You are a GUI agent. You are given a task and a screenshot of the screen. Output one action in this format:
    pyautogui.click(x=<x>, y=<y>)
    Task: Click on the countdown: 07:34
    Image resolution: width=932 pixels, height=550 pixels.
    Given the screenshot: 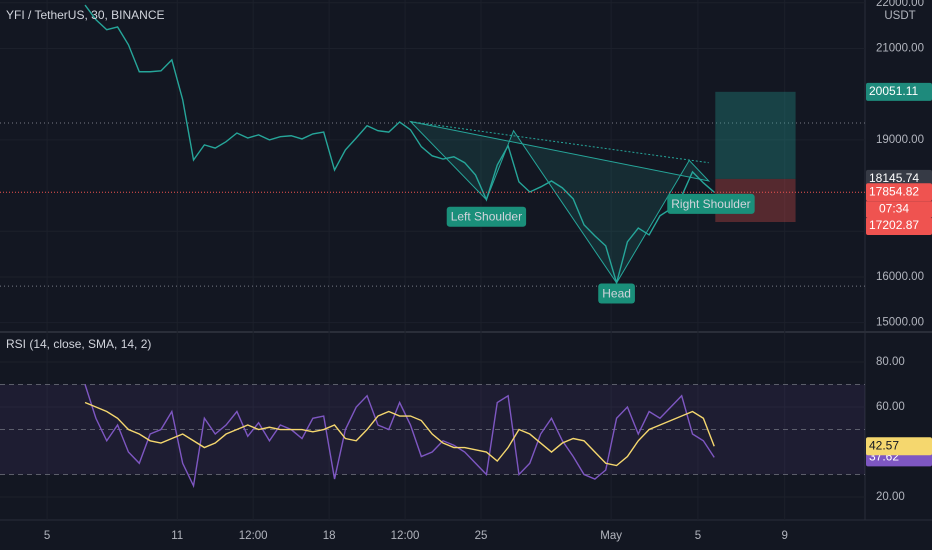 What is the action you would take?
    pyautogui.click(x=894, y=208)
    